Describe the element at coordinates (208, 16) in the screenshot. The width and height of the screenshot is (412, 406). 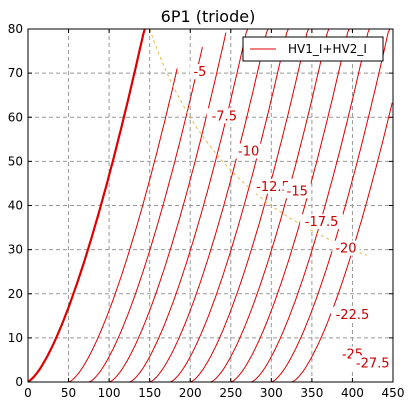
I see `chart-title: 6P1 (triode)` at that location.